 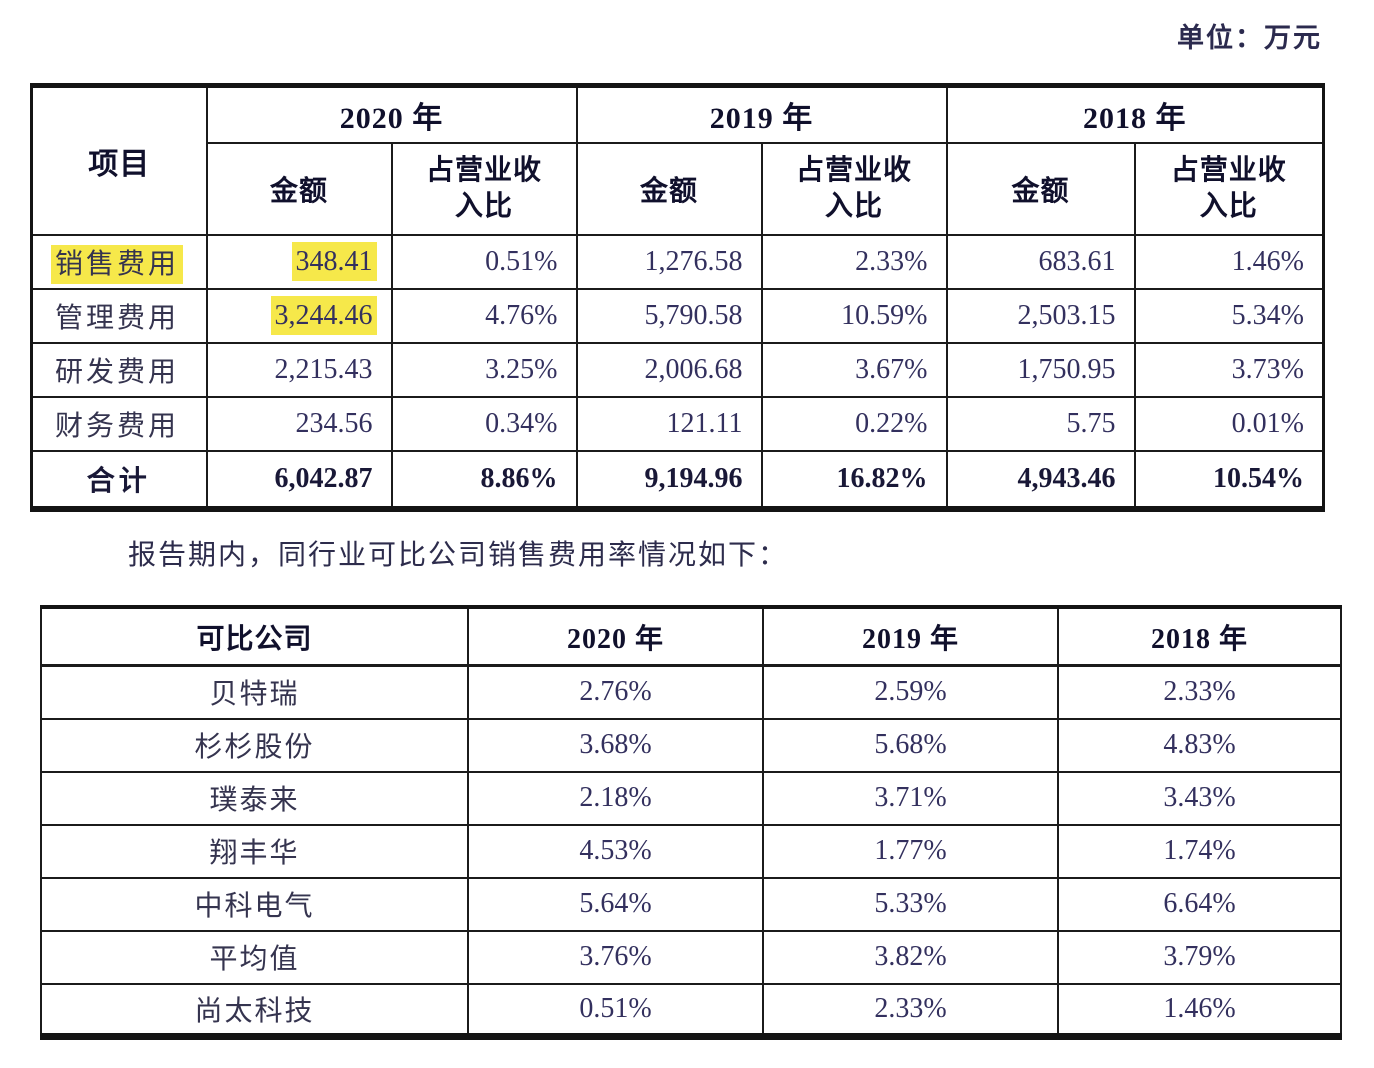 I want to click on expense-item-label: 财务费用, so click(x=117, y=426).